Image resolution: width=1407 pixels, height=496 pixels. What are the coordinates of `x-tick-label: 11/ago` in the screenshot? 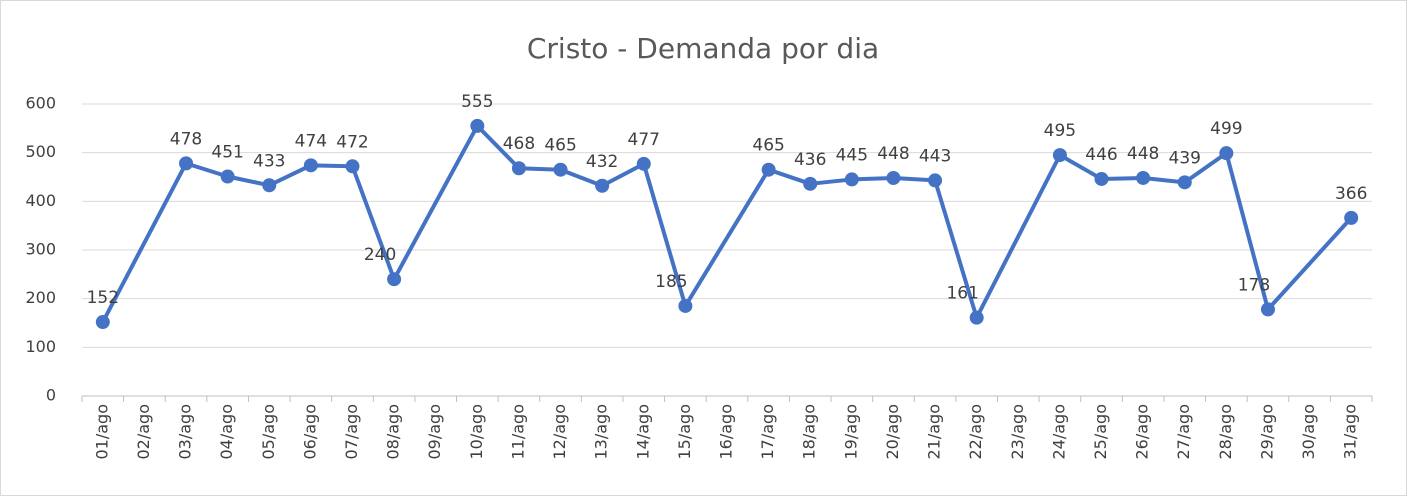 It's located at (517, 432).